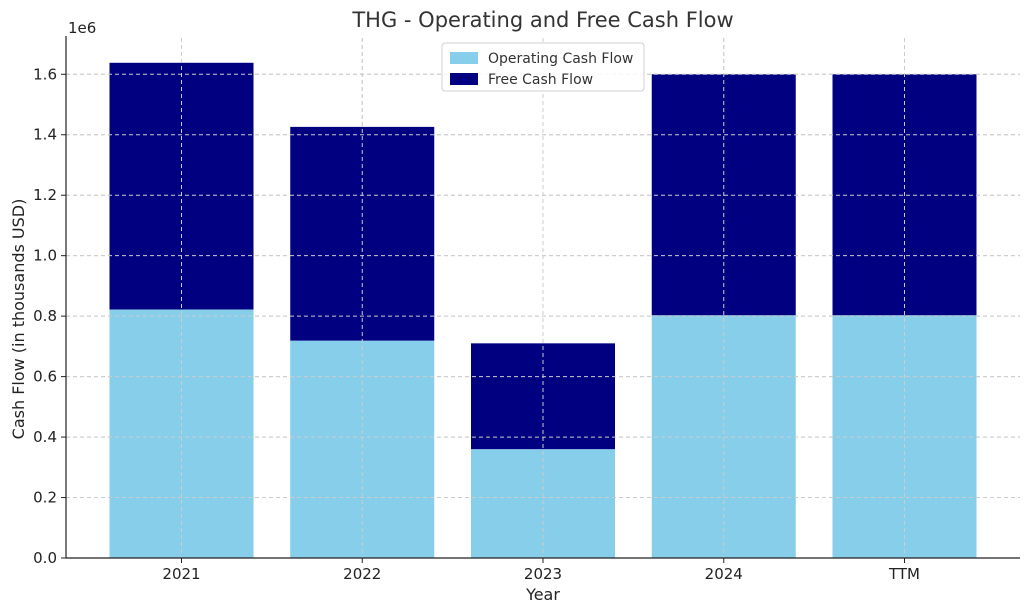 The image size is (1030, 614). I want to click on legend-entry-label: Operating Cash Flow, so click(560, 59).